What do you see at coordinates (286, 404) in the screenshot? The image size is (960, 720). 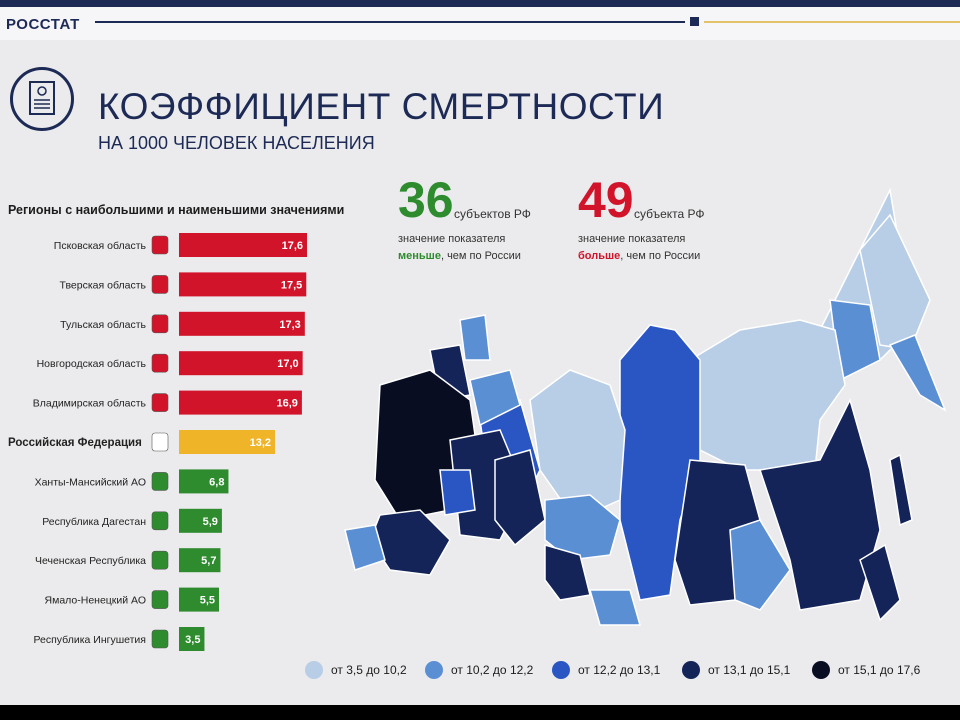 I see `bar-value-label: 16,9` at bounding box center [286, 404].